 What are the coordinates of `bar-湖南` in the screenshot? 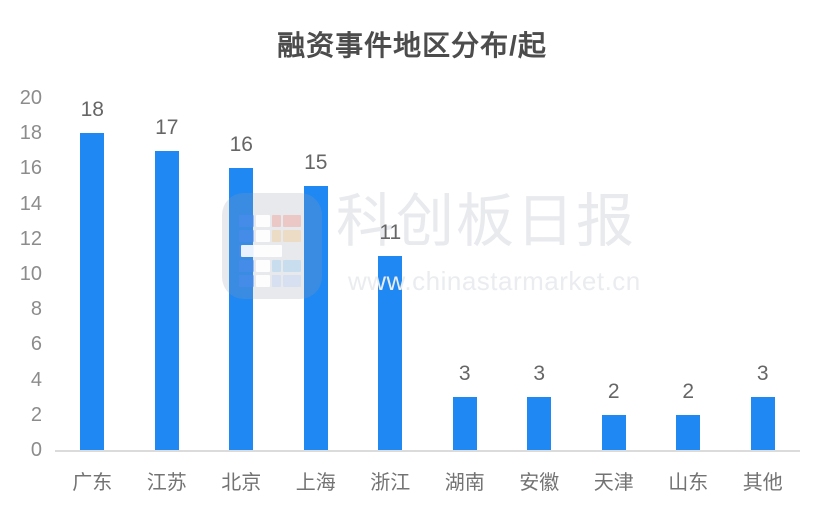 It's located at (464, 423).